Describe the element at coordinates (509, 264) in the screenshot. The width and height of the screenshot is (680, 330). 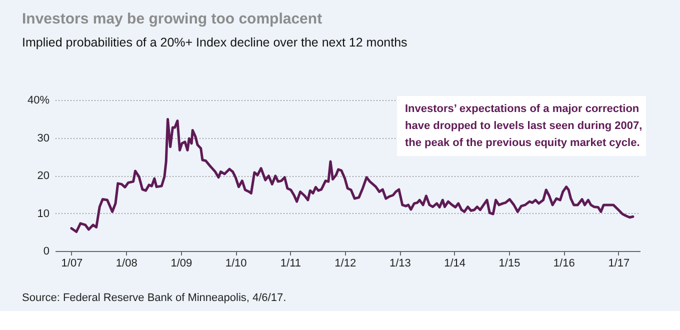
I see `x-tick-label: 1/15` at that location.